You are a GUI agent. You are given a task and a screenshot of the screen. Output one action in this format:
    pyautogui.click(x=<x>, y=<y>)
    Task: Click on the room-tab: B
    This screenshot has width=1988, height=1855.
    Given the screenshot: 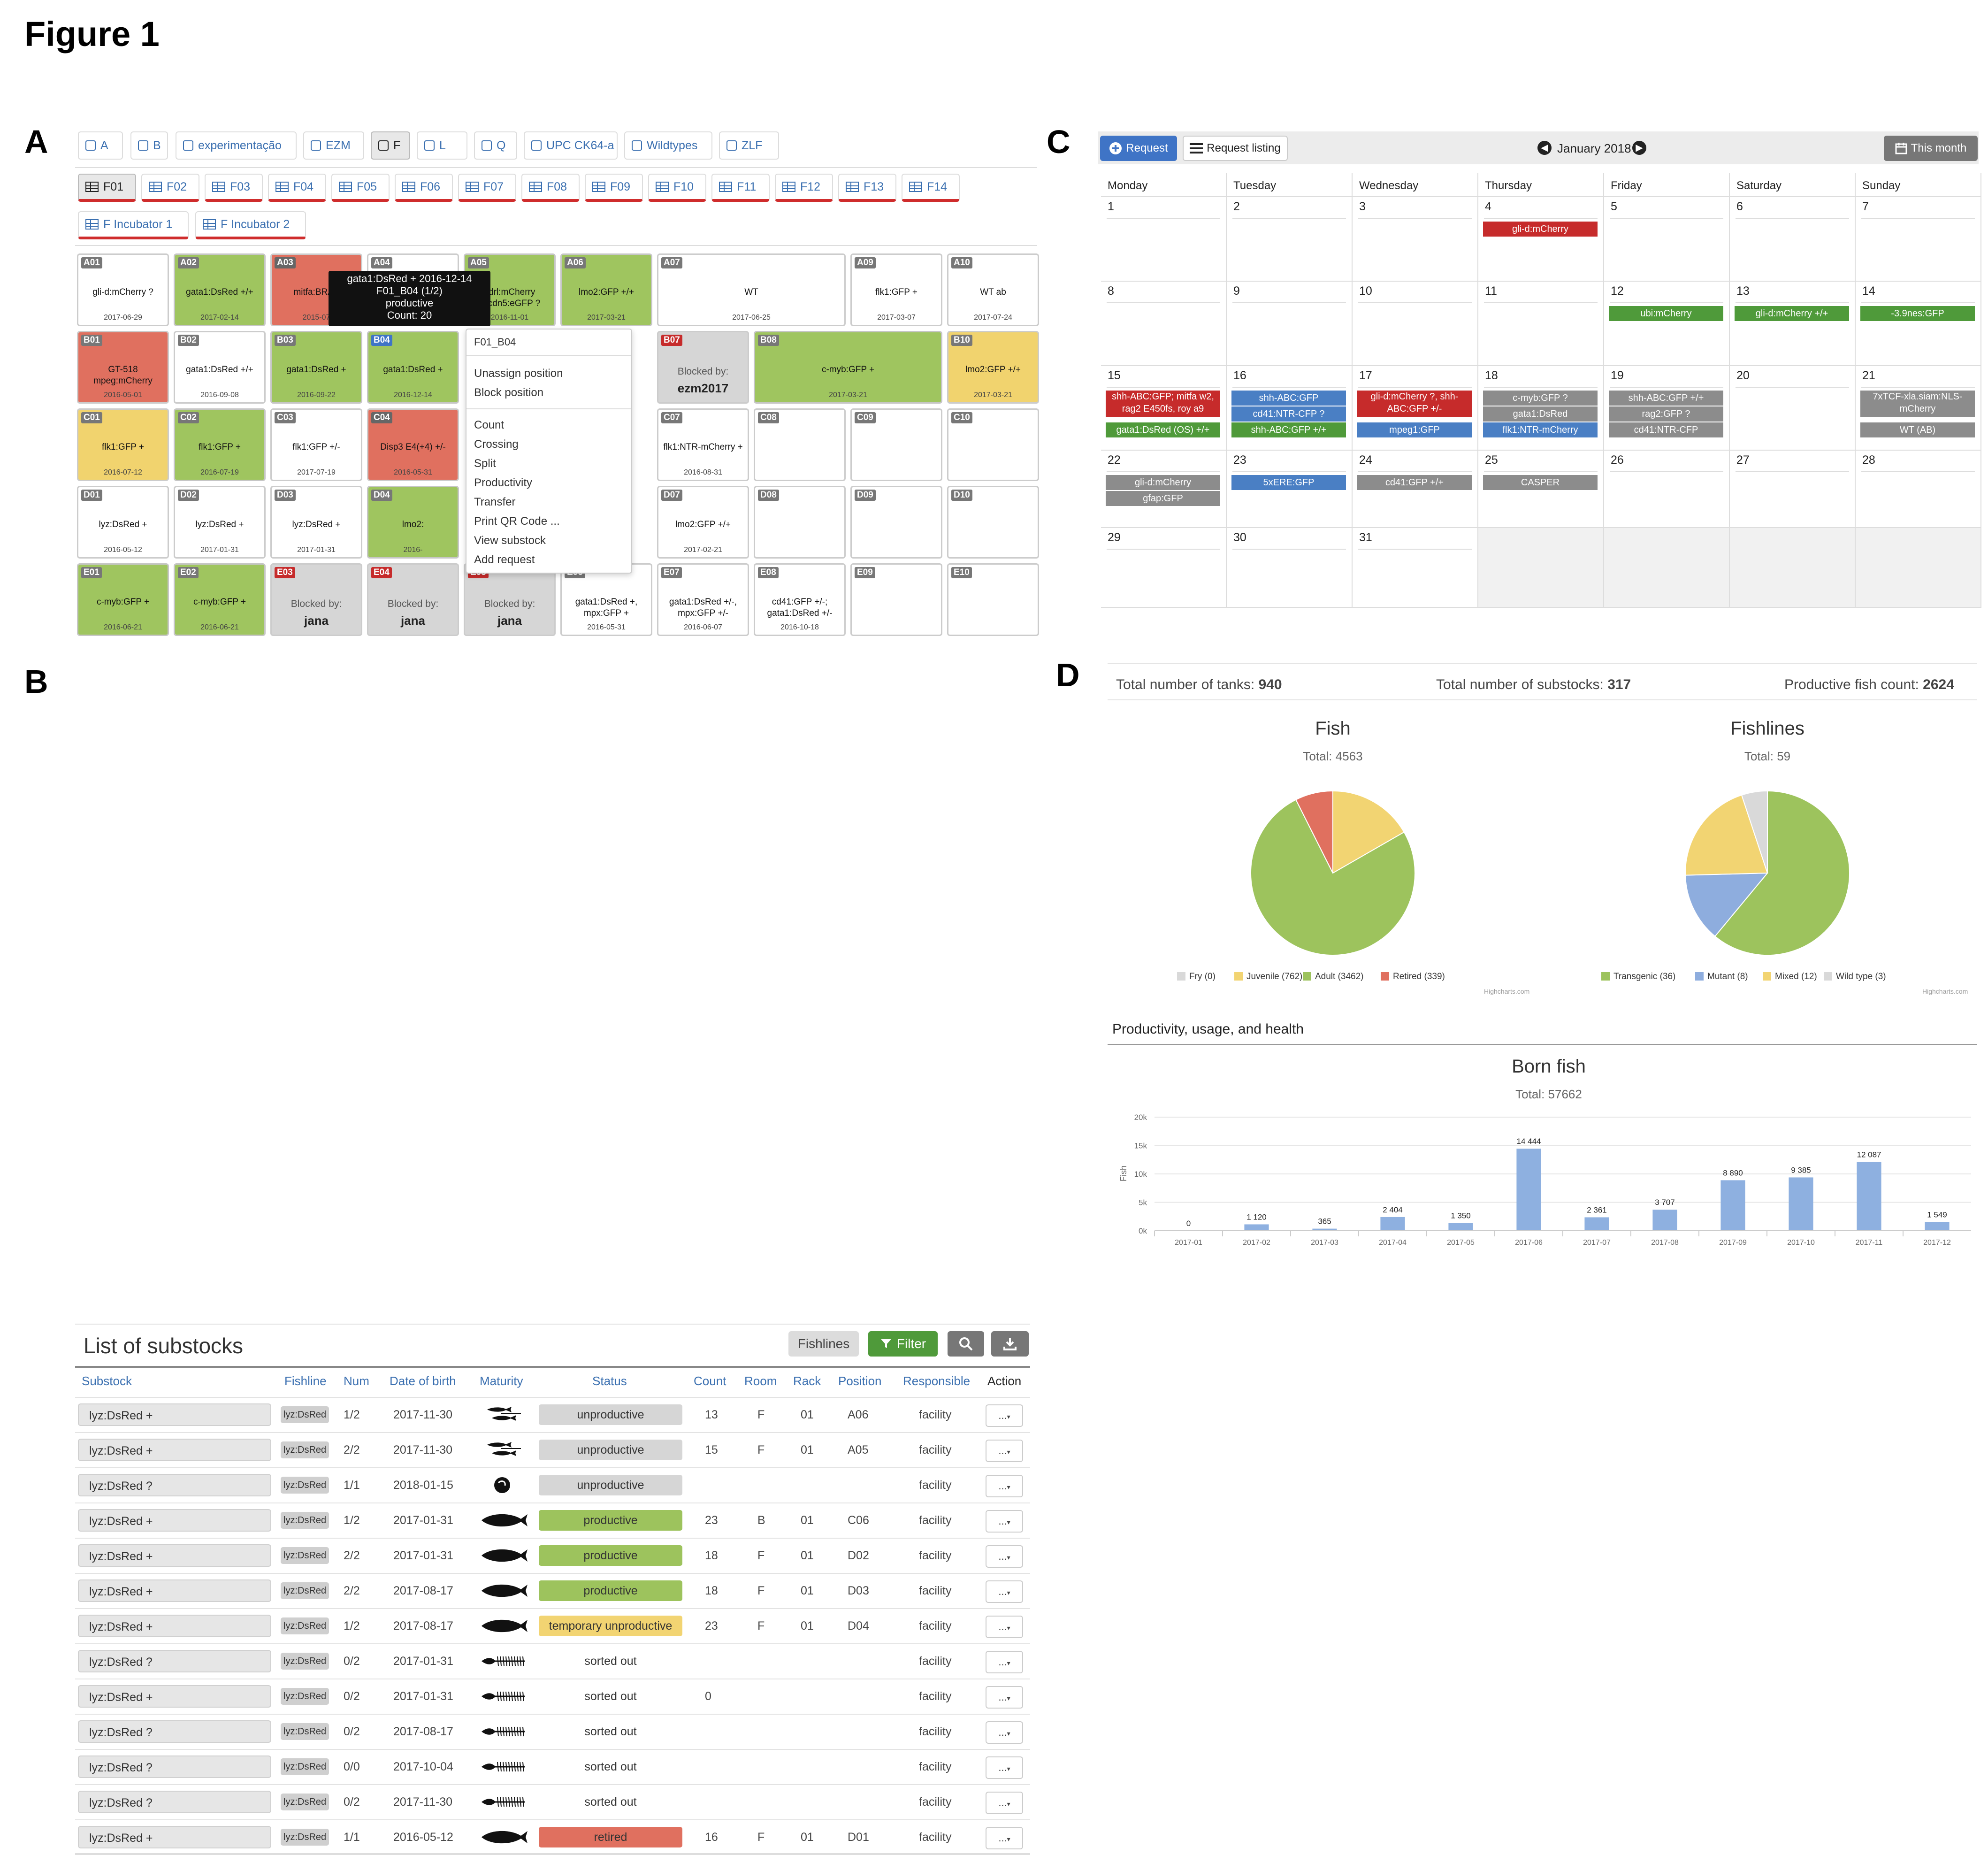 What is the action you would take?
    pyautogui.click(x=149, y=145)
    